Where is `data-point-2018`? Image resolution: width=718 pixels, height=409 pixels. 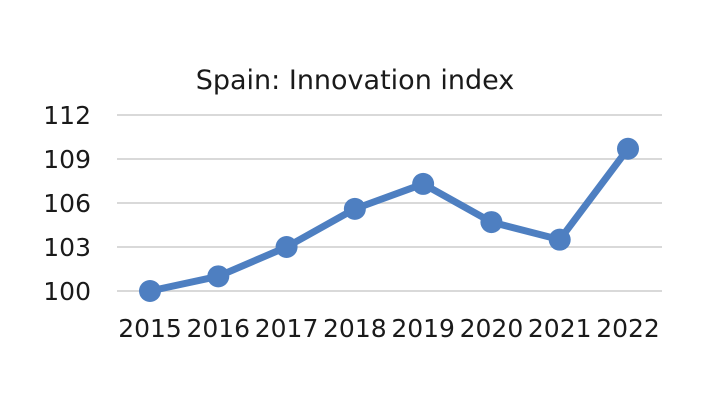
data-point-2018 is located at coordinates (354, 208).